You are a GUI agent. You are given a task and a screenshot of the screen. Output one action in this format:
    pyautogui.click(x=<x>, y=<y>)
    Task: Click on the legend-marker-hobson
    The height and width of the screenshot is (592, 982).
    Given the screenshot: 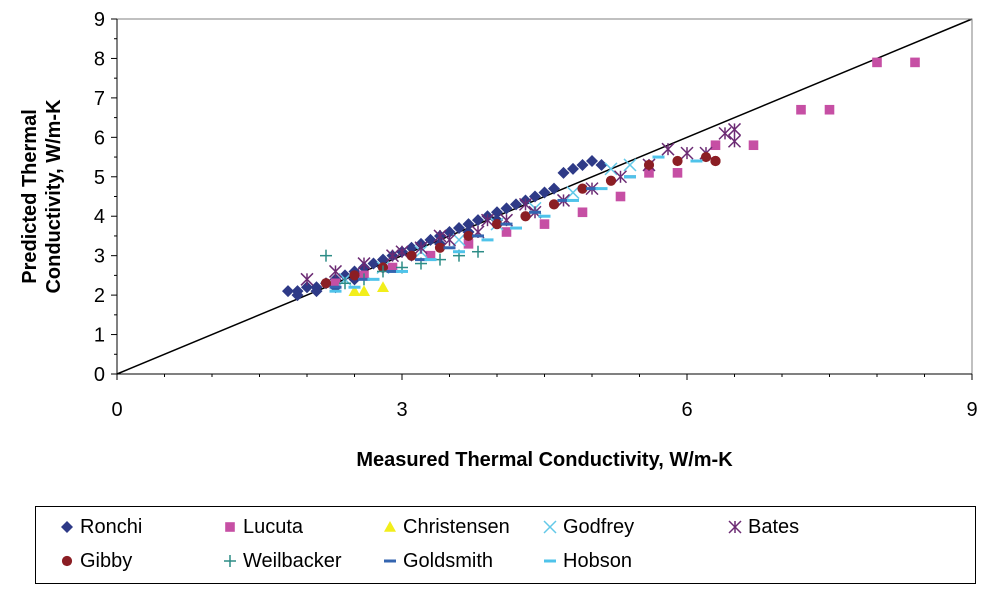 What is the action you would take?
    pyautogui.click(x=550, y=561)
    